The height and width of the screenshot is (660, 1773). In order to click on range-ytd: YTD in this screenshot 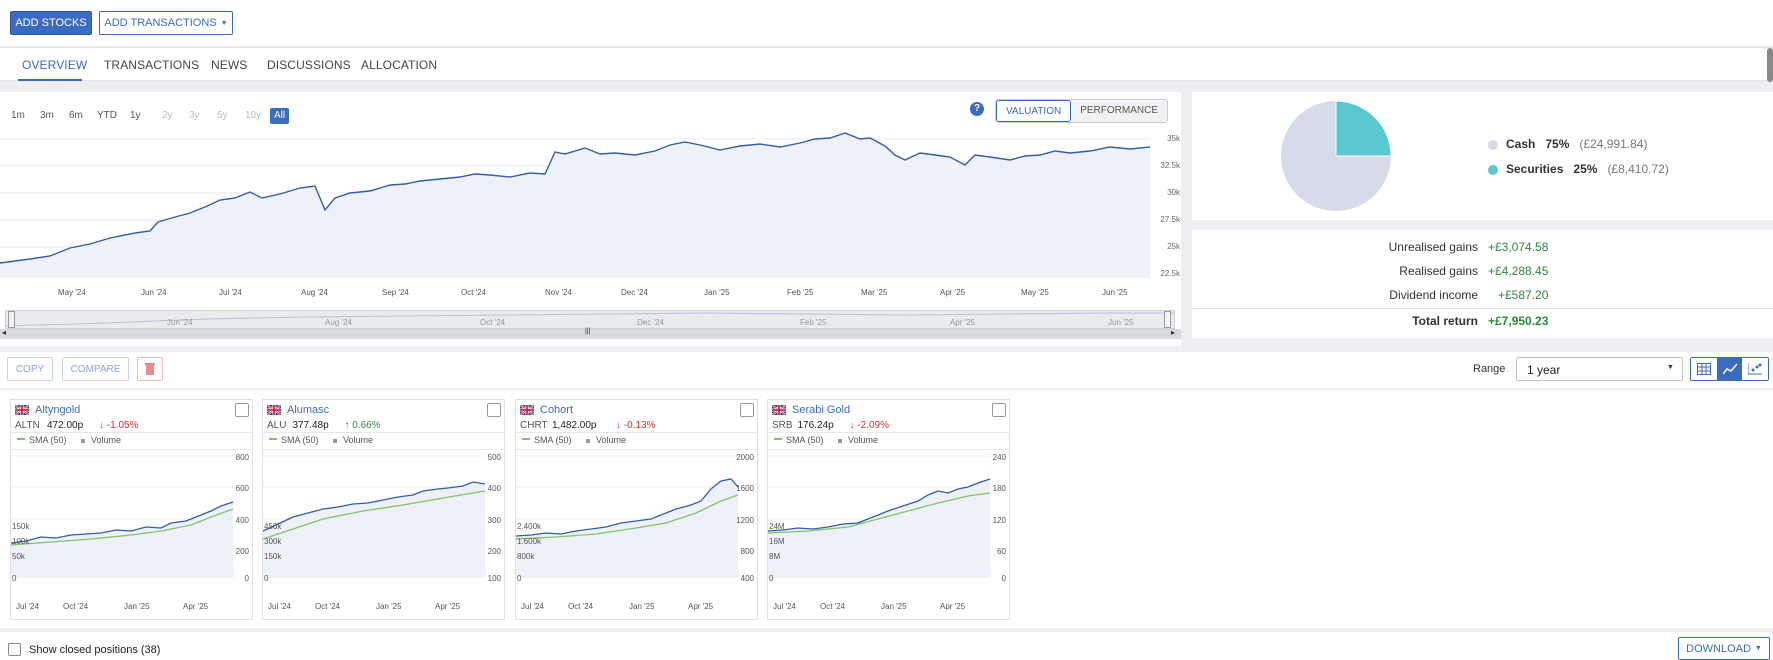, I will do `click(107, 115)`.